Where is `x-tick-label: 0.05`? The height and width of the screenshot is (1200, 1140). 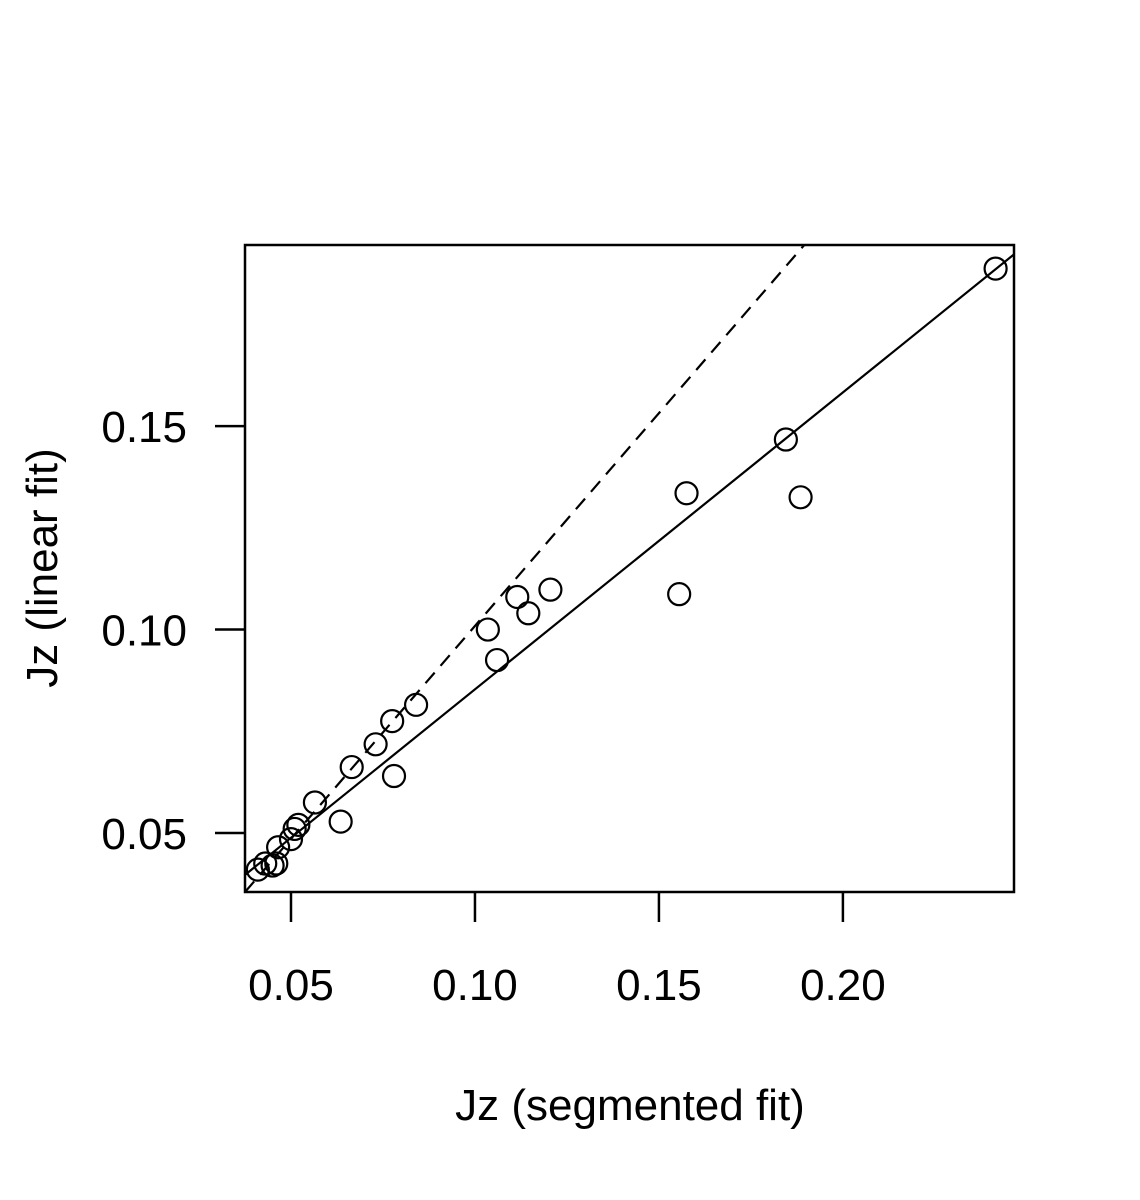
x-tick-label: 0.05 is located at coordinates (291, 985).